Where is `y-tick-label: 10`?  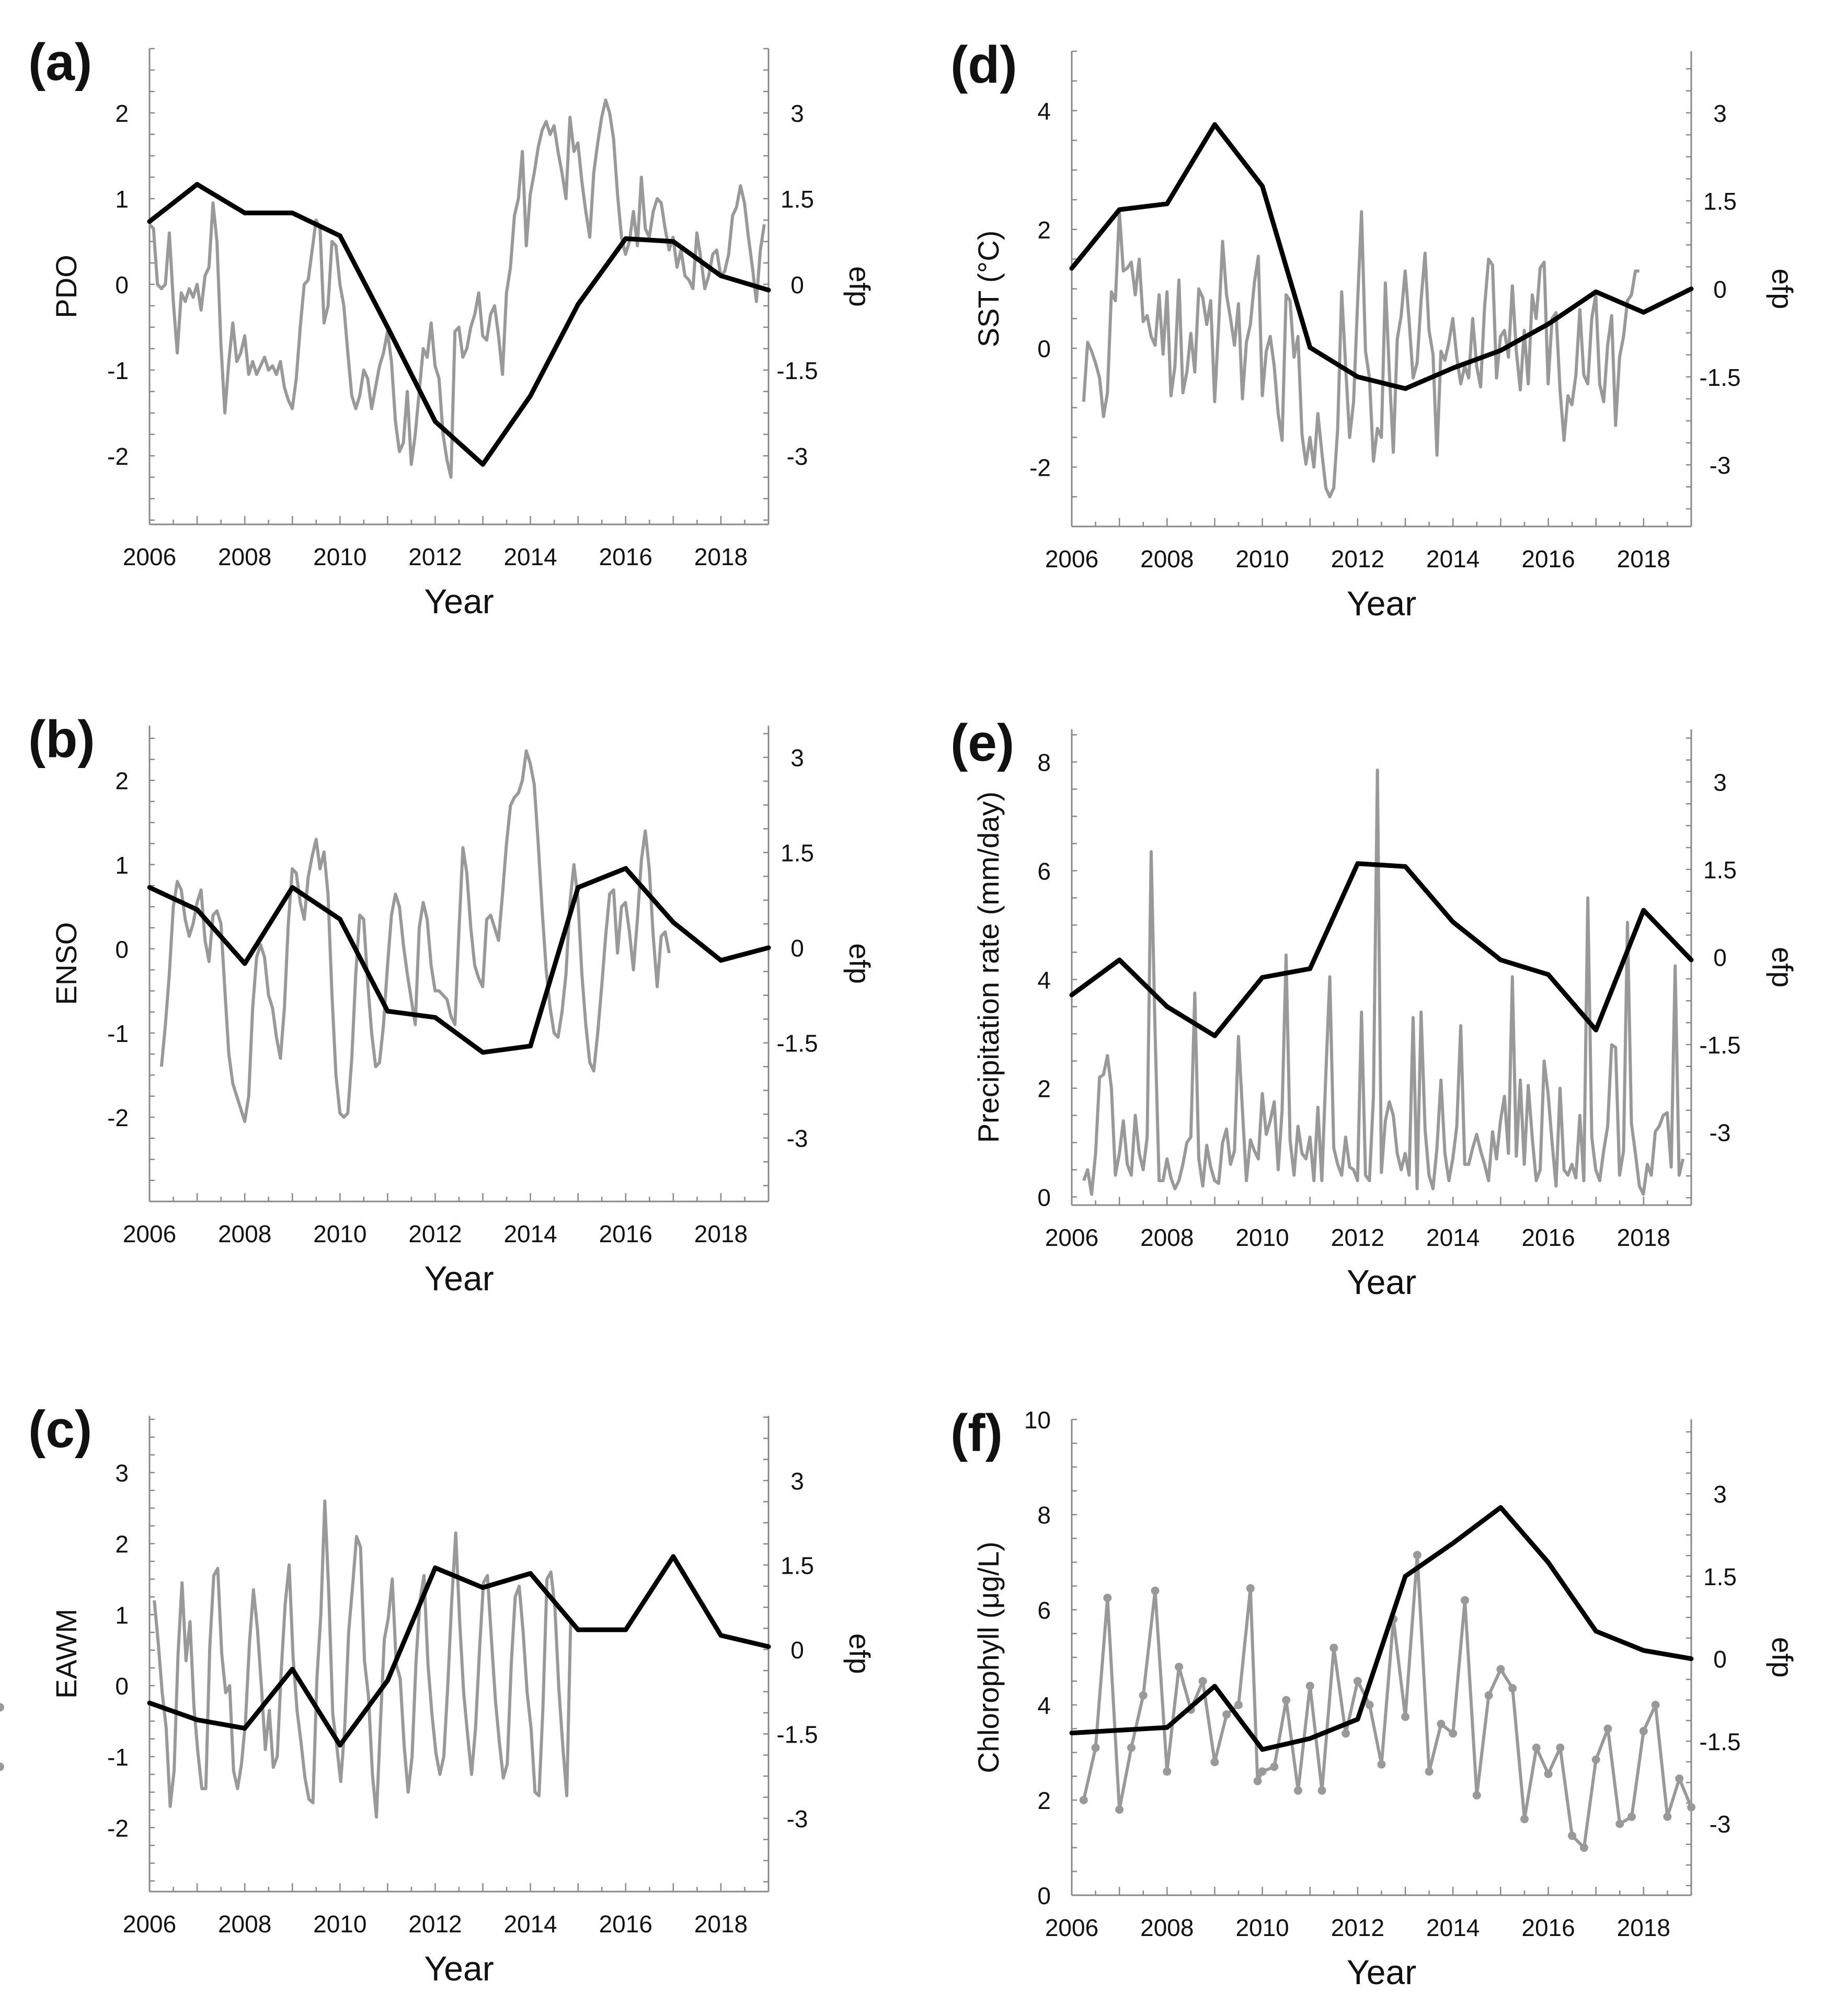 y-tick-label: 10 is located at coordinates (1038, 1420).